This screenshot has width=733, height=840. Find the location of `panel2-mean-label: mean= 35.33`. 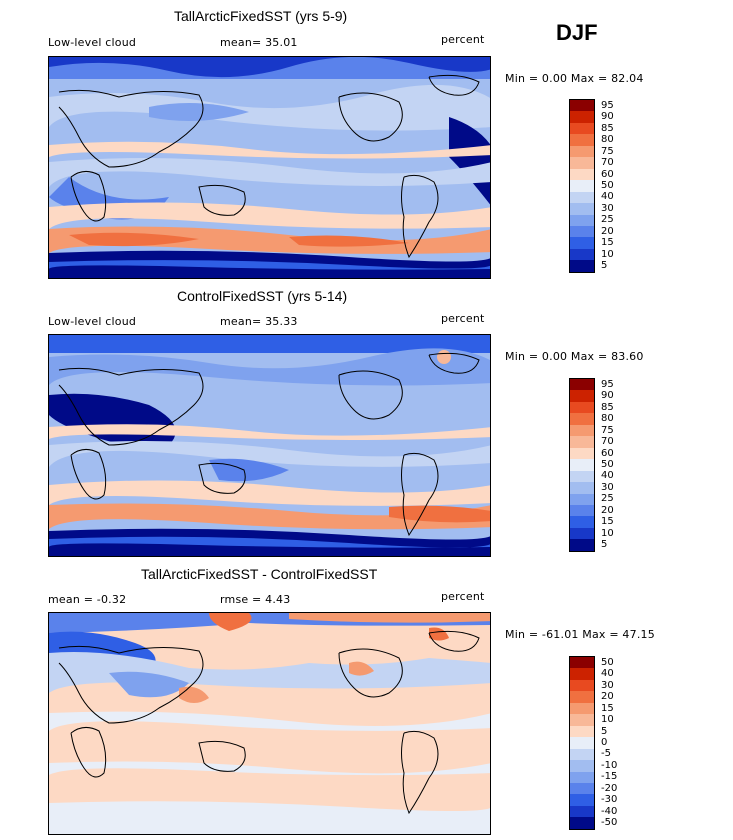

panel2-mean-label: mean= 35.33 is located at coordinates (259, 321).